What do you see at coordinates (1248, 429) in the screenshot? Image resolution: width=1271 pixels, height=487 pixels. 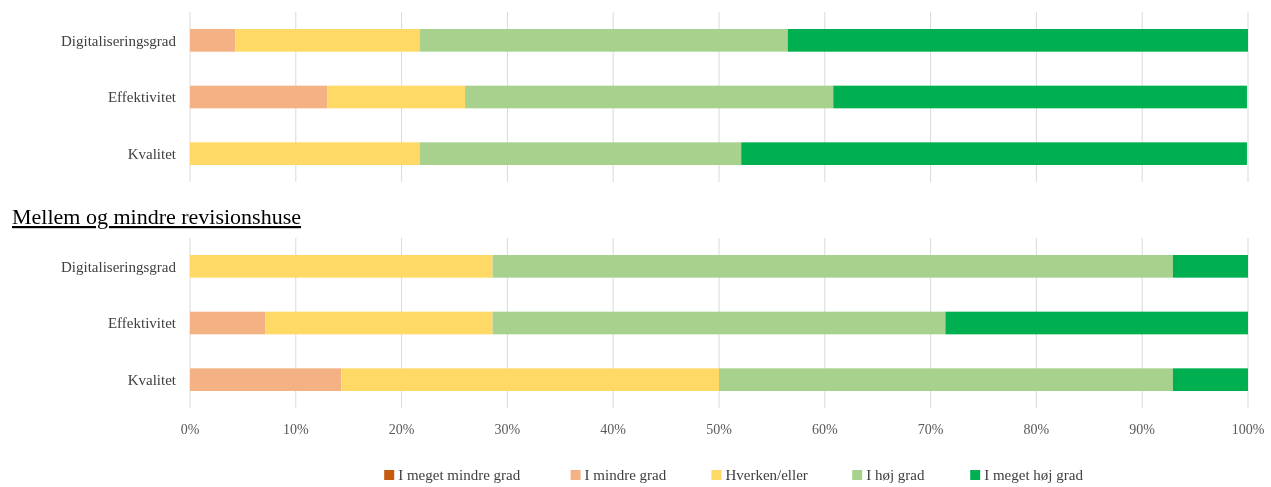 I see `x-tick-label: 100%` at bounding box center [1248, 429].